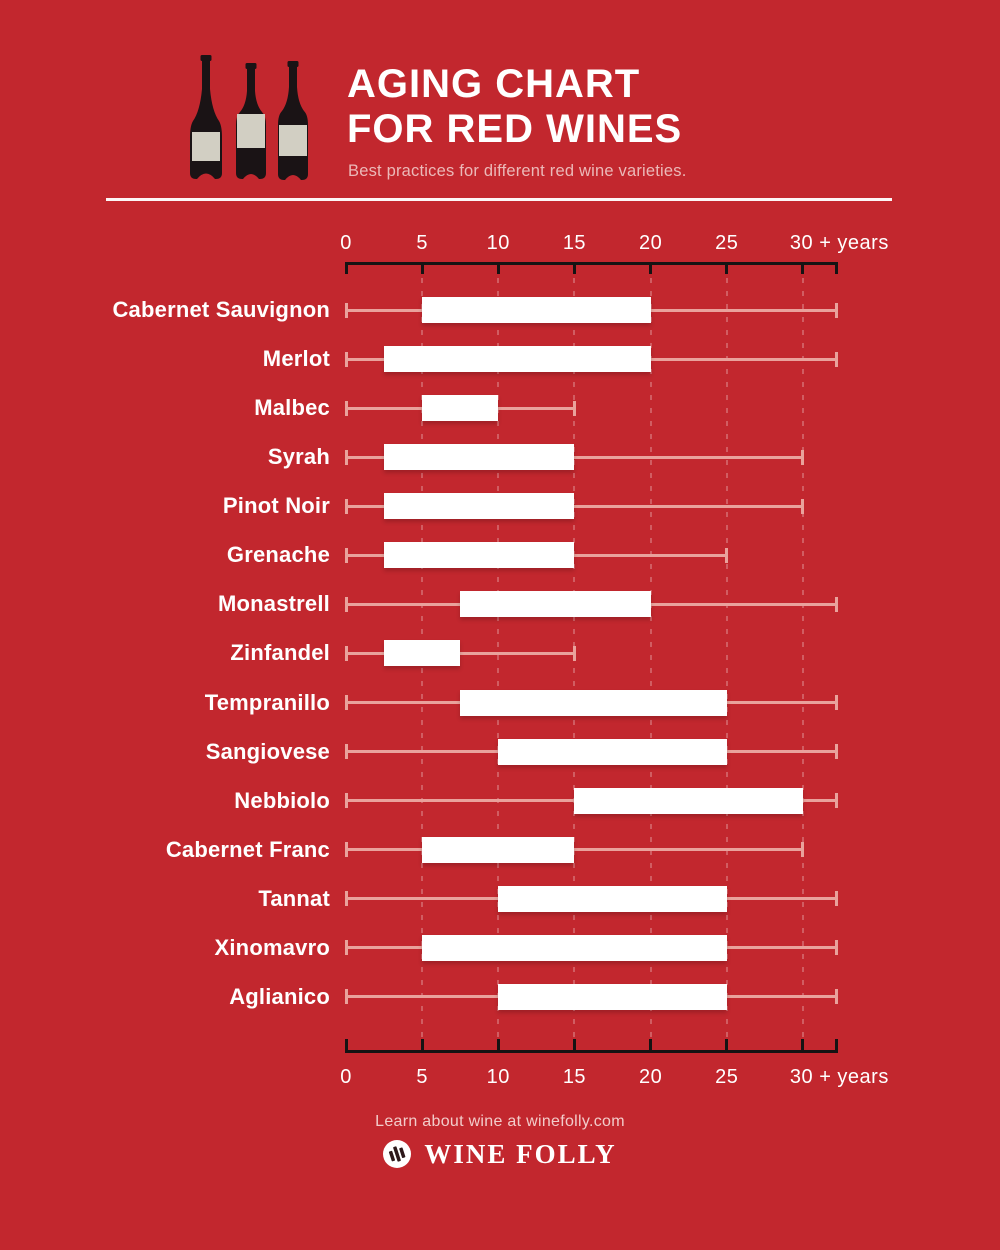  Describe the element at coordinates (591, 1051) in the screenshot. I see `axis-line-bottom` at that location.